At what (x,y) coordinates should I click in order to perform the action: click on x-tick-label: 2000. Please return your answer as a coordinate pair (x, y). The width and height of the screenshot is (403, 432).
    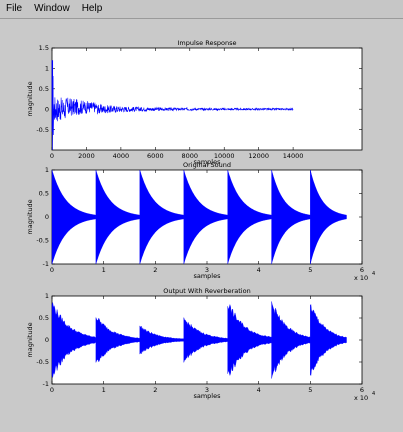
    Looking at the image, I should click on (86, 156).